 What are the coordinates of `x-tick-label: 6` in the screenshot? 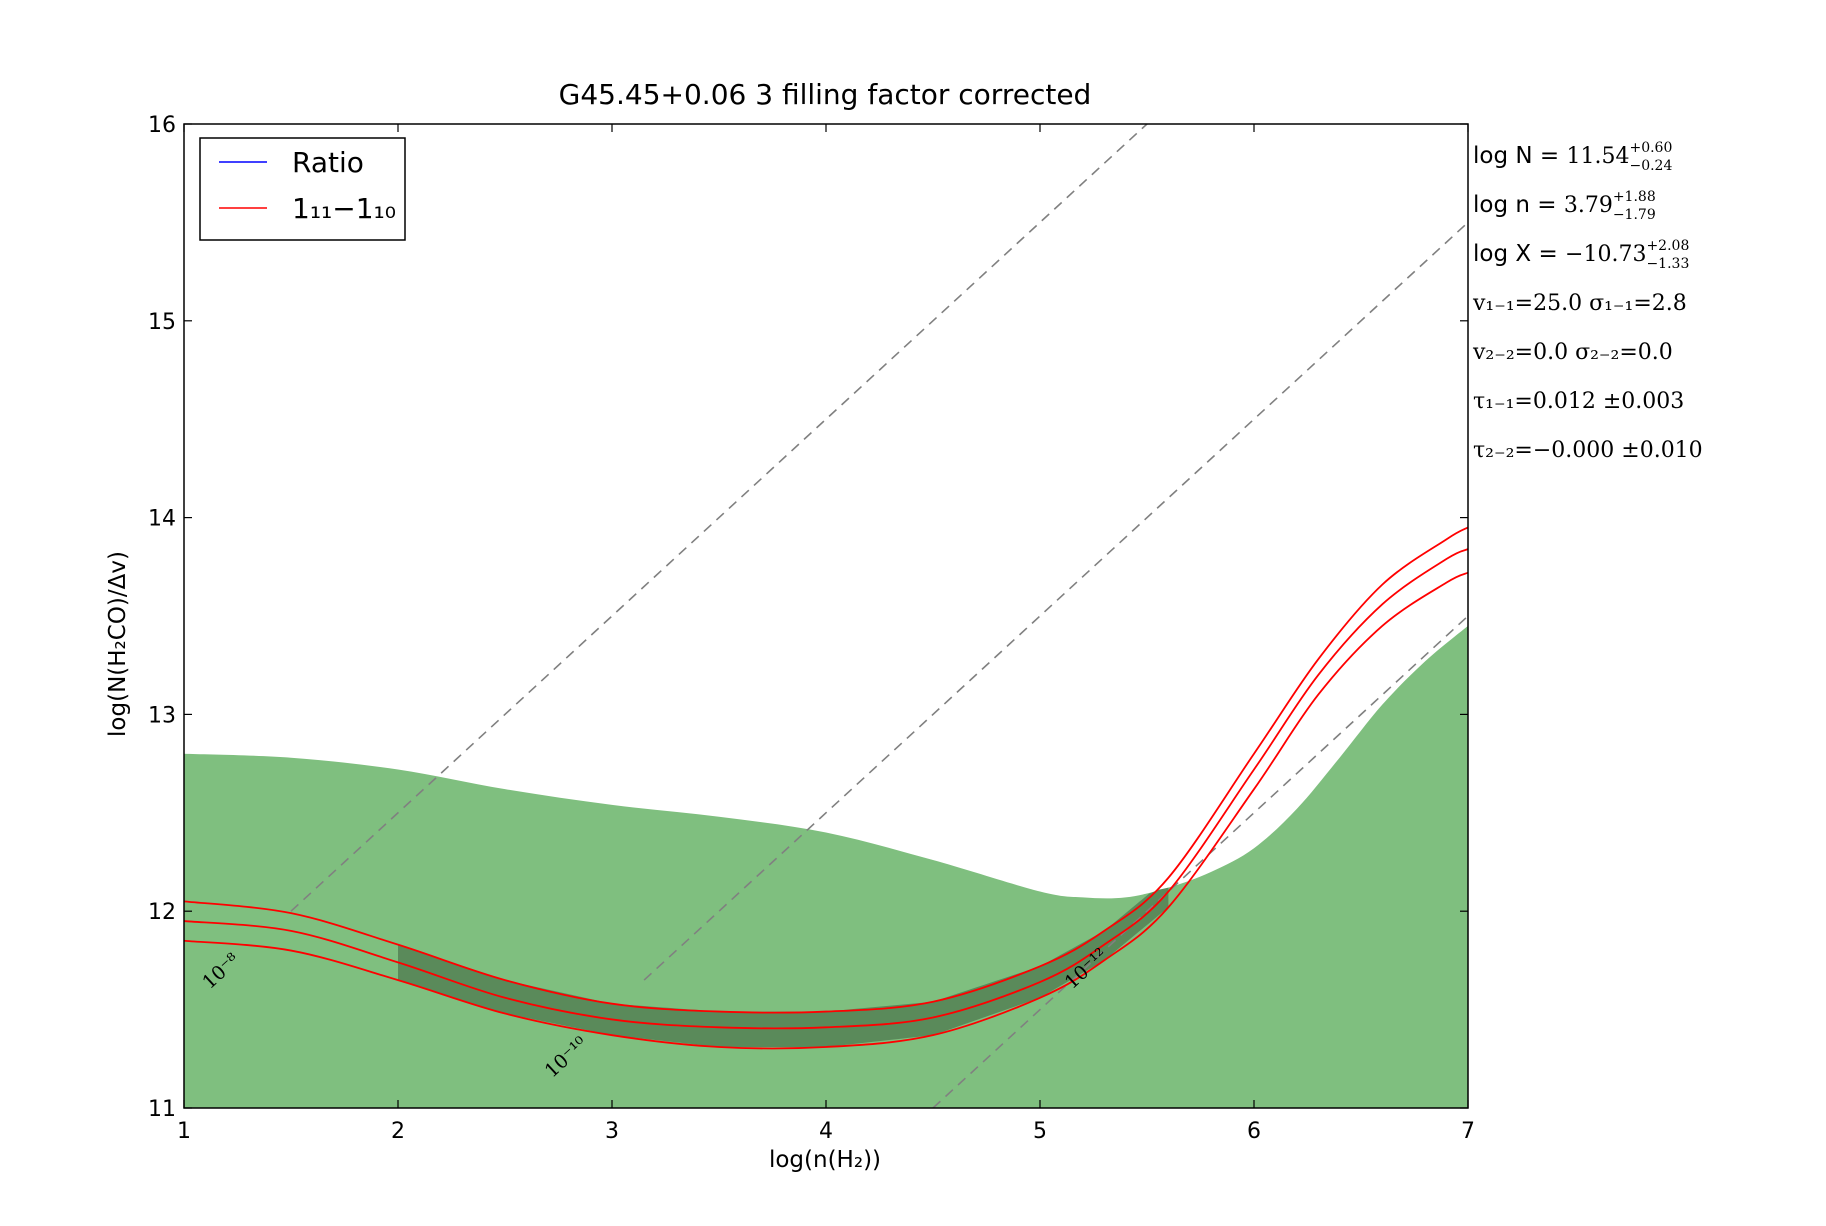 It's located at (1254, 1131).